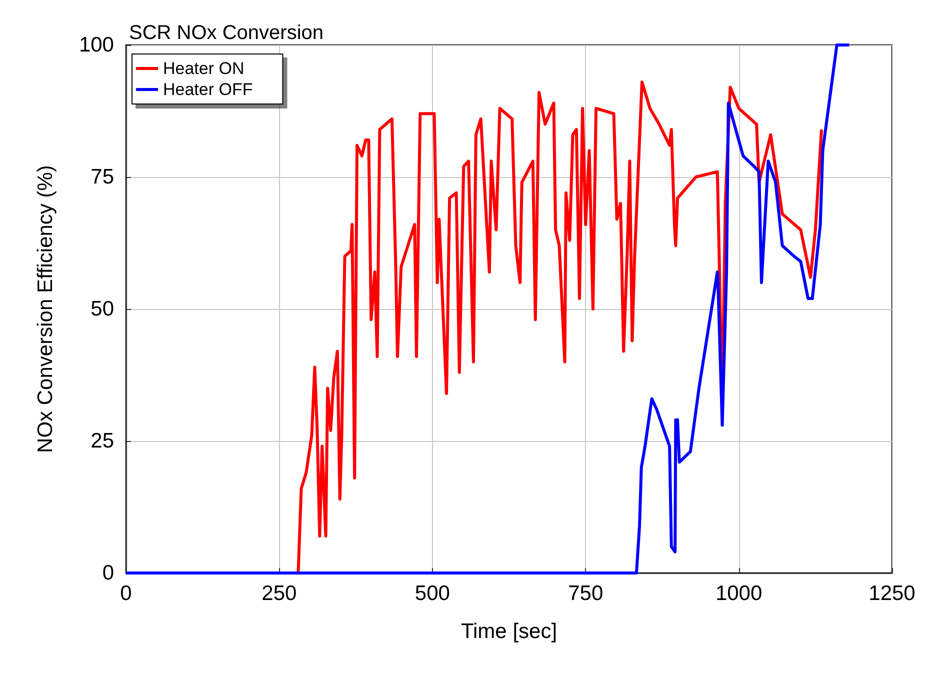 The width and height of the screenshot is (935, 675). I want to click on y-tick-label: 0, so click(108, 573).